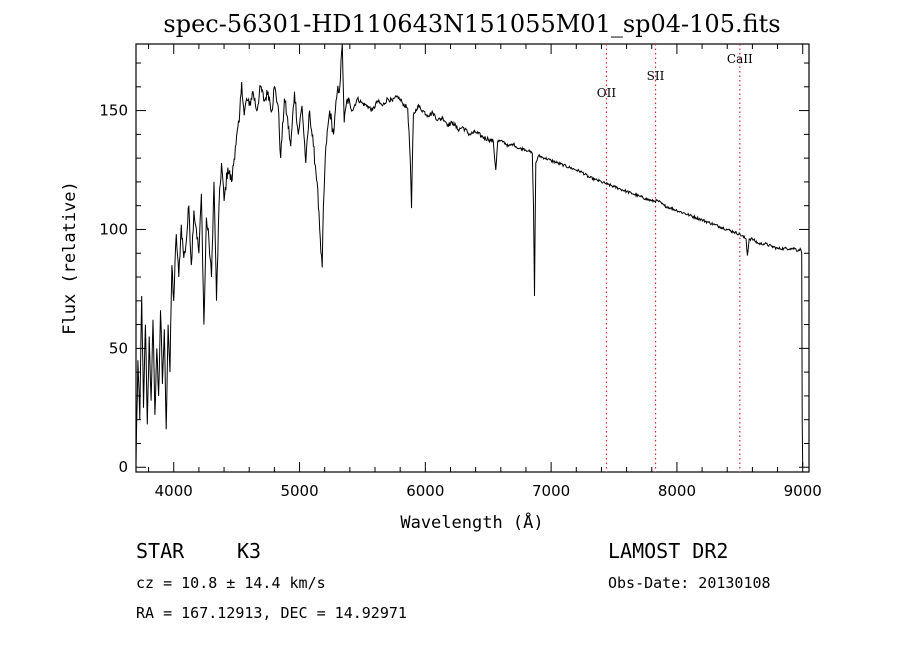  I want to click on x-tick-label: 9000, so click(803, 491).